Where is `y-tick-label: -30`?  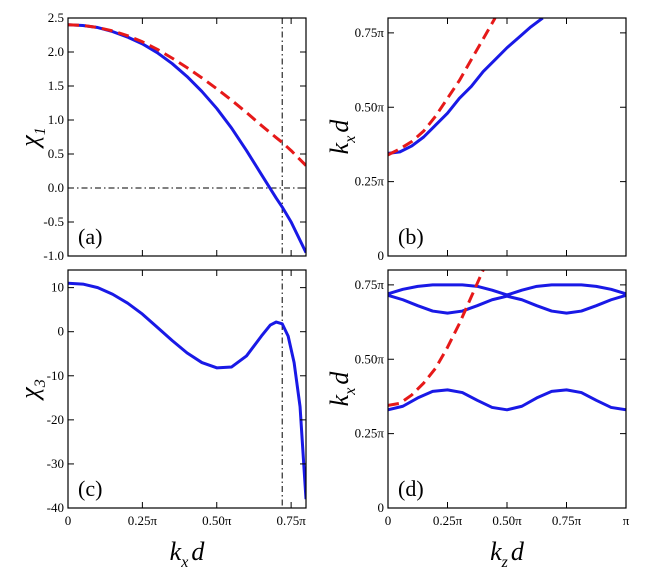 y-tick-label: -30 is located at coordinates (55, 463).